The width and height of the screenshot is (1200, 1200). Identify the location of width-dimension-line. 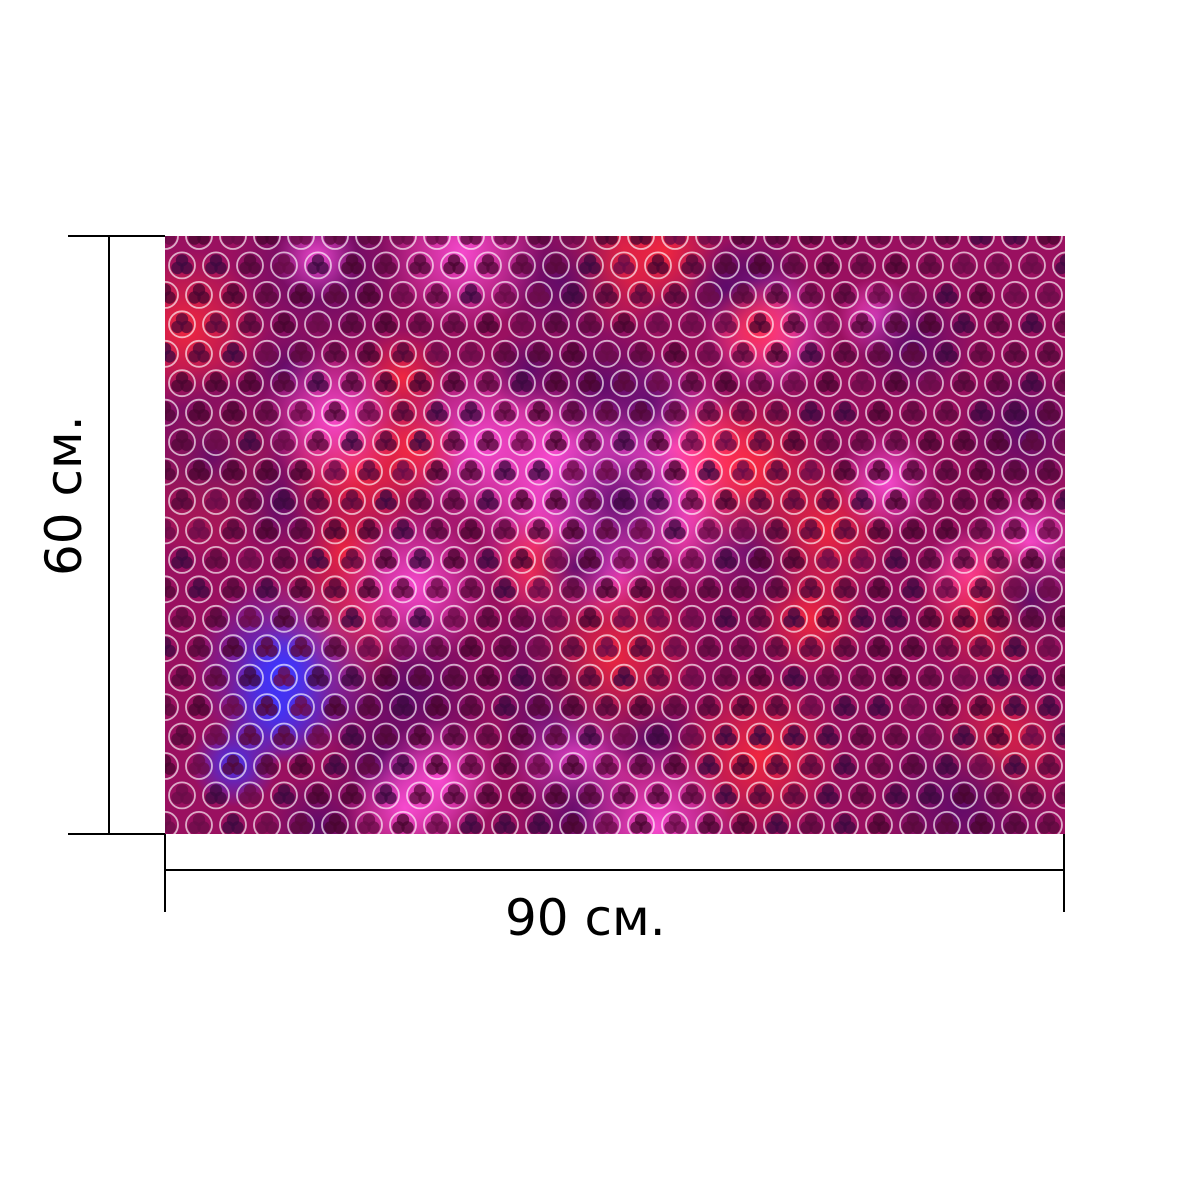
(615, 870).